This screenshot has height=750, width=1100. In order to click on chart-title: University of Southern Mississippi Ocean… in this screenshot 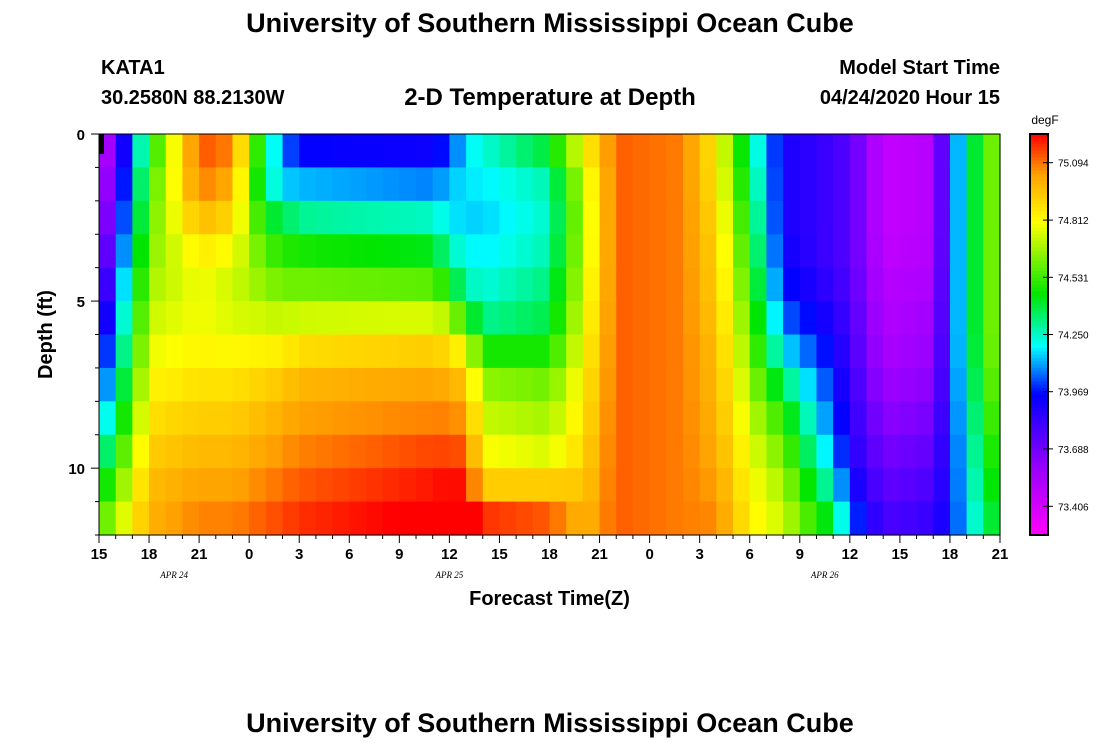, I will do `click(550, 23)`.